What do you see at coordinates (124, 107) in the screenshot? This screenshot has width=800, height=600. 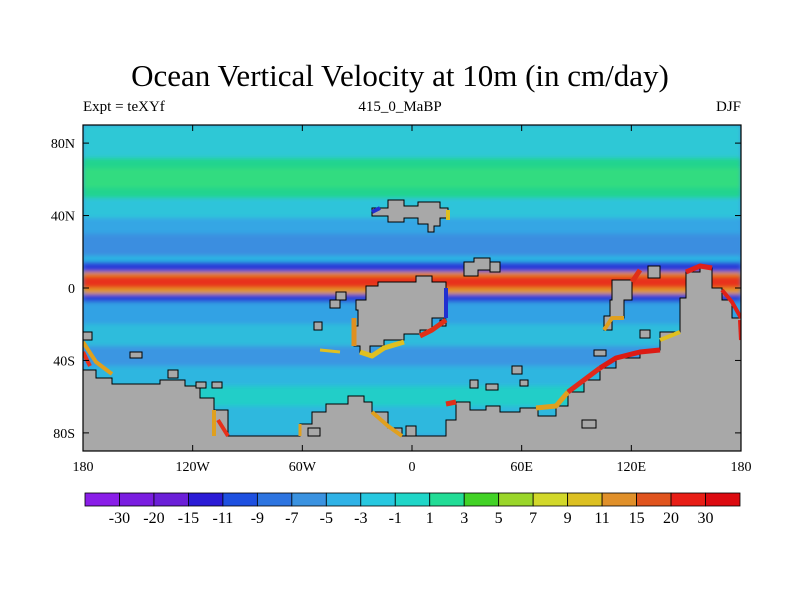 I see `experiment-label: Expt = teXYf` at bounding box center [124, 107].